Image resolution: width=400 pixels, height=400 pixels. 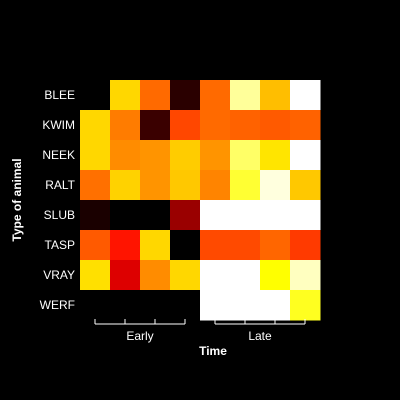 What do you see at coordinates (213, 351) in the screenshot?
I see `x-axis-label: Time` at bounding box center [213, 351].